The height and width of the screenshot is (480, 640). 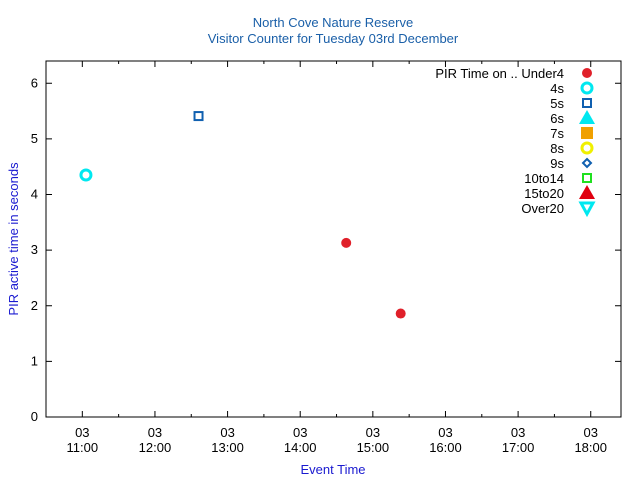 I want to click on legend-label: 8s, so click(x=557, y=148).